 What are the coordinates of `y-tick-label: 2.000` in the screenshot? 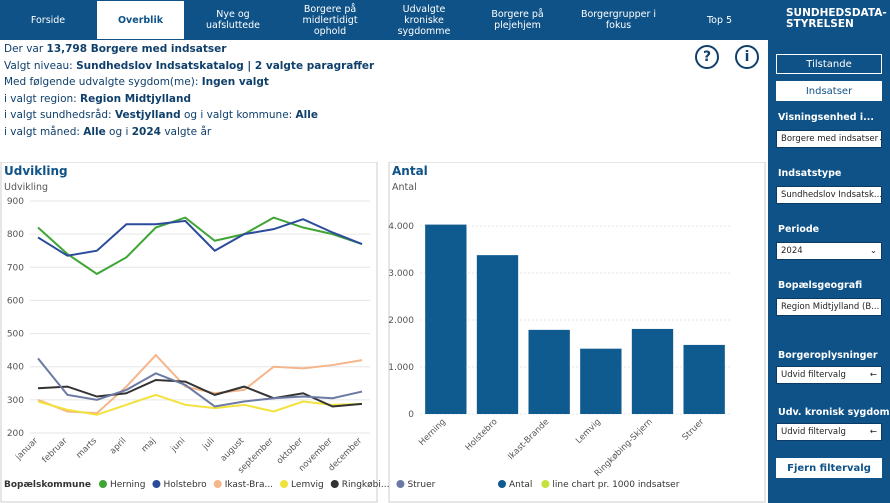 It's located at (401, 321).